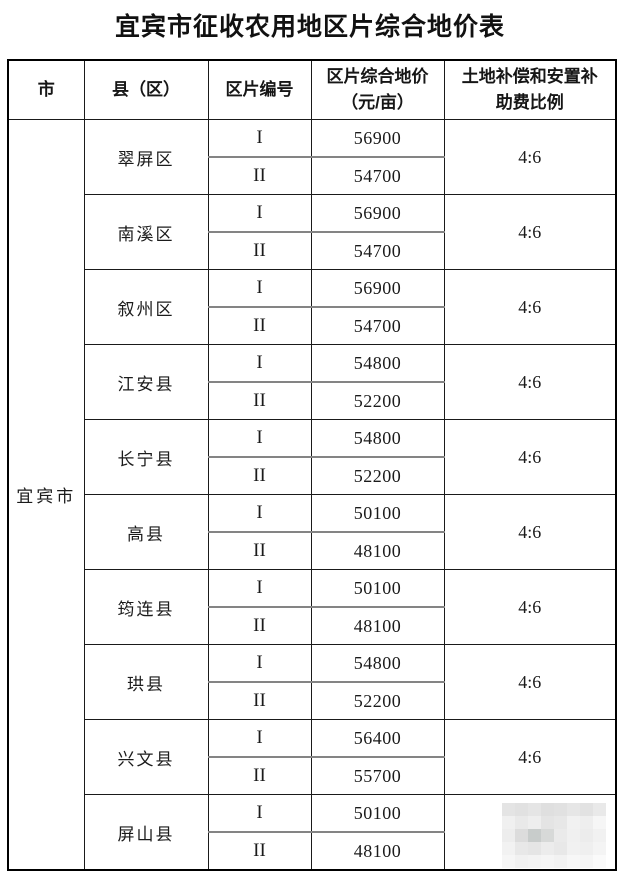 The height and width of the screenshot is (871, 620). Describe the element at coordinates (46, 89) in the screenshot. I see `column-header-city: 市` at that location.